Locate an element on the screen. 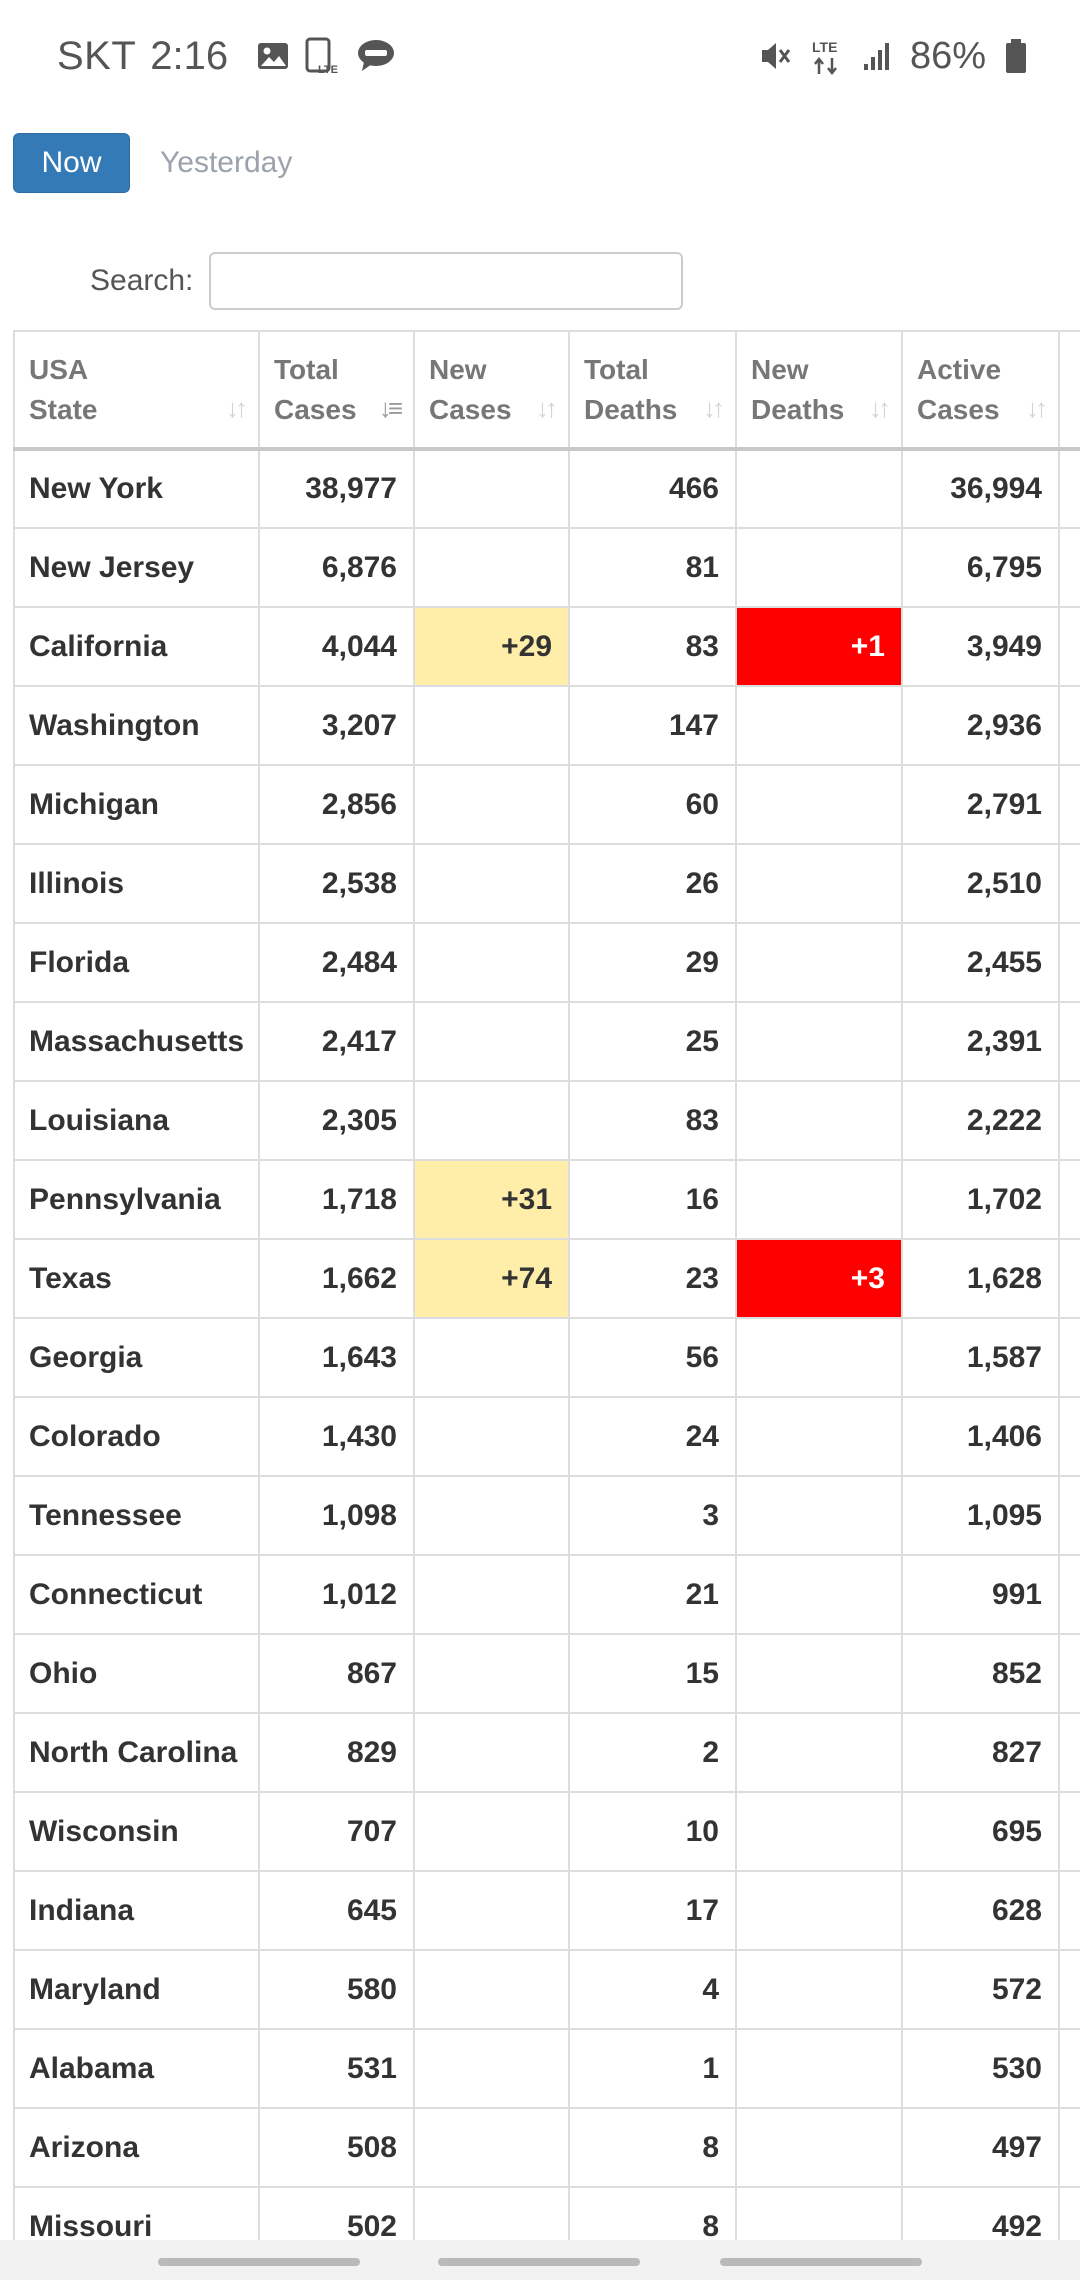 This screenshot has width=1080, height=2280. cell-total-deaths: 3 is located at coordinates (652, 1515).